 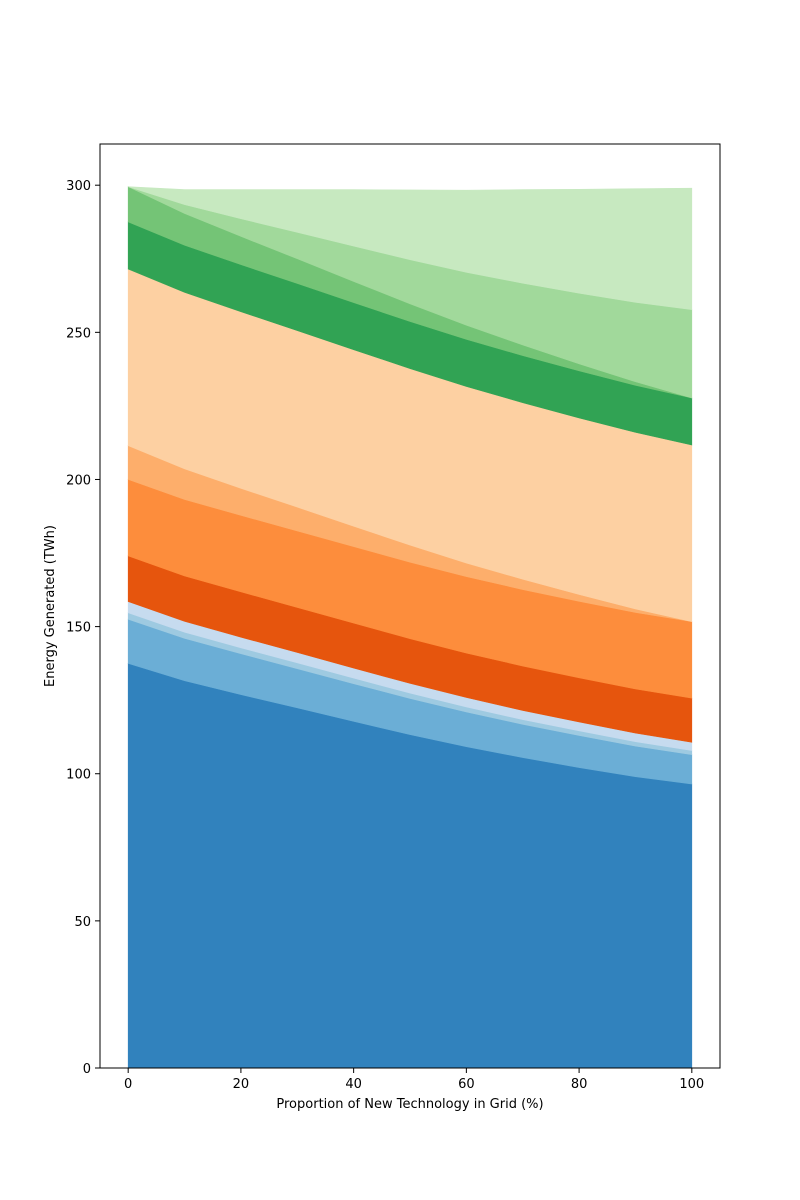 What do you see at coordinates (78, 333) in the screenshot?
I see `y-tick-label: 250` at bounding box center [78, 333].